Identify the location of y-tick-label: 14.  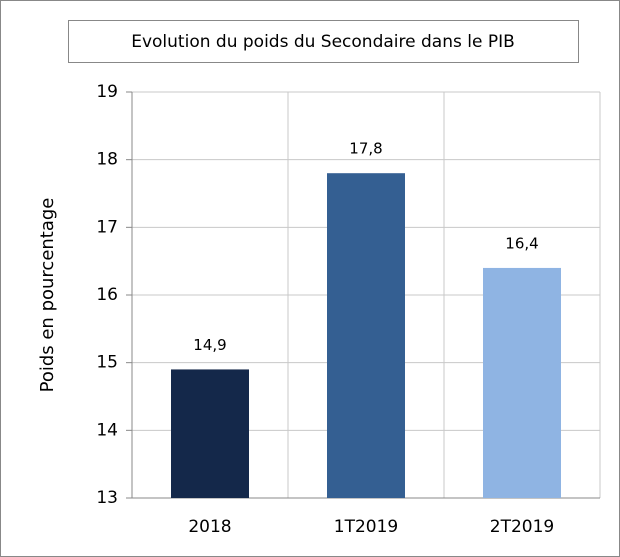
(107, 430).